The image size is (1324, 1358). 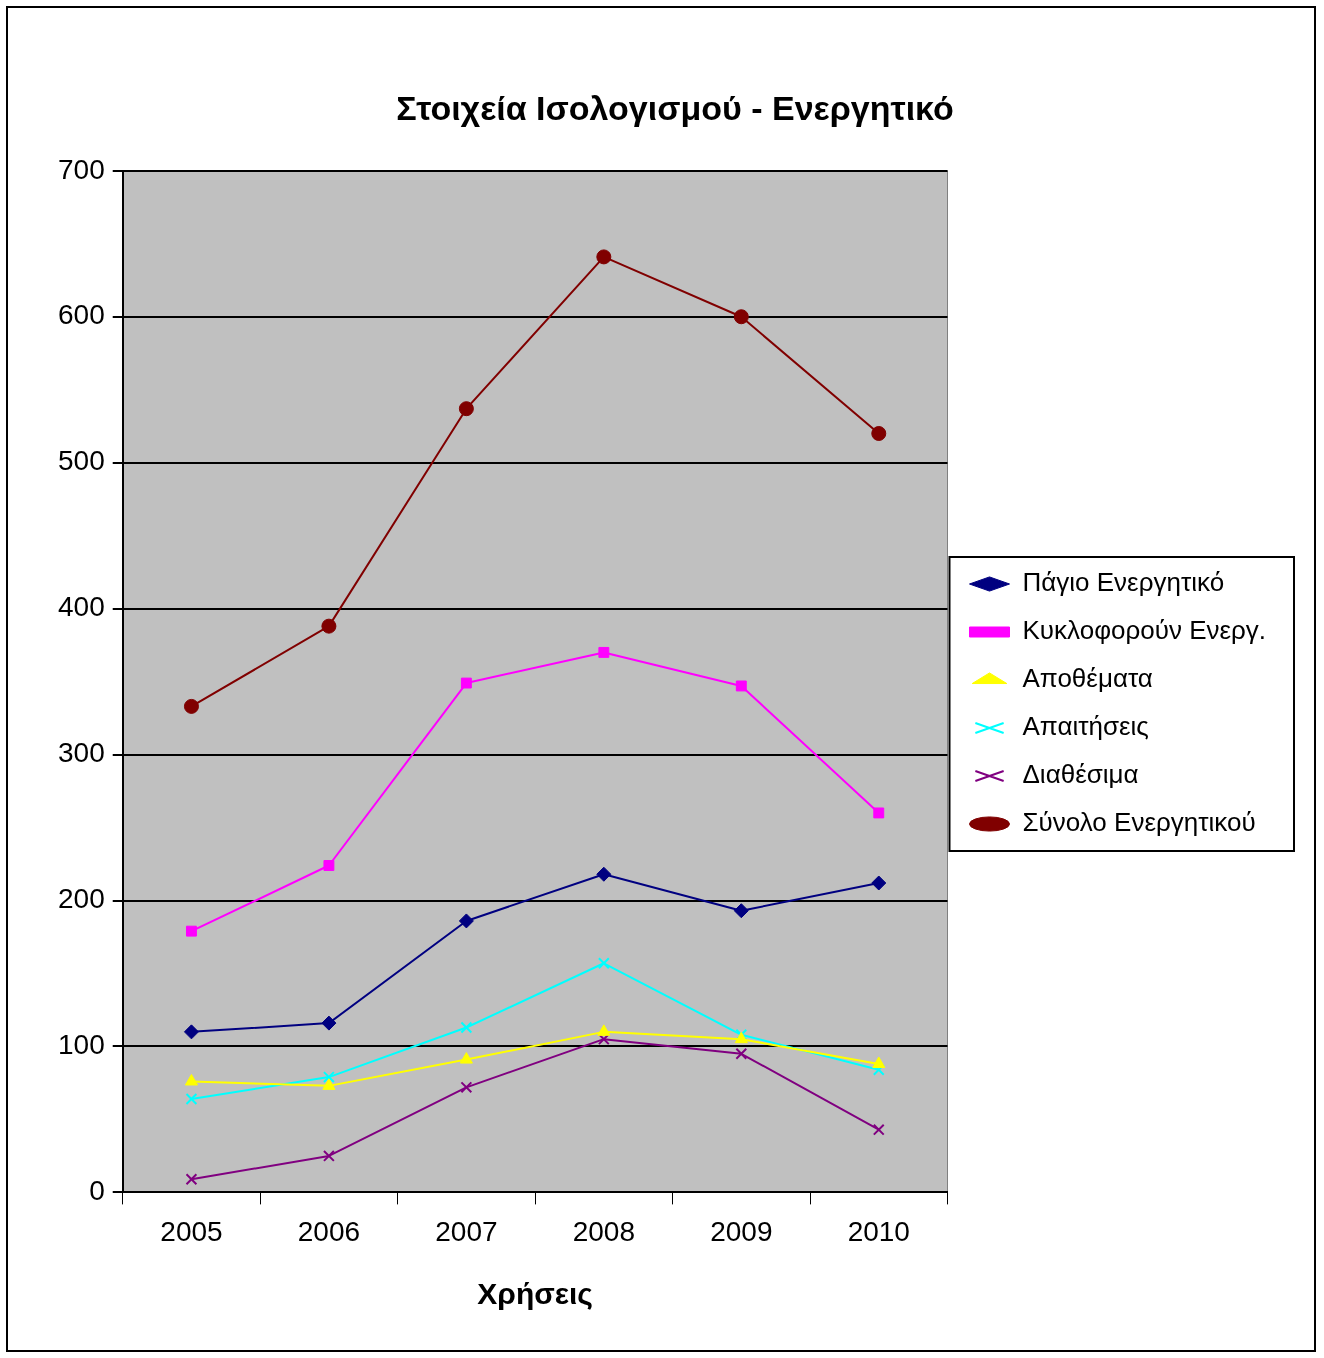 I want to click on y-tick-label: 0, so click(x=97, y=1191).